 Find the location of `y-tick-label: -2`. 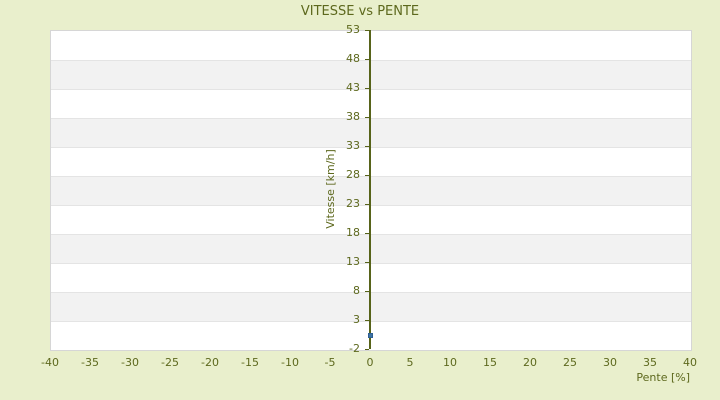

y-tick-label: -2 is located at coordinates (354, 348).